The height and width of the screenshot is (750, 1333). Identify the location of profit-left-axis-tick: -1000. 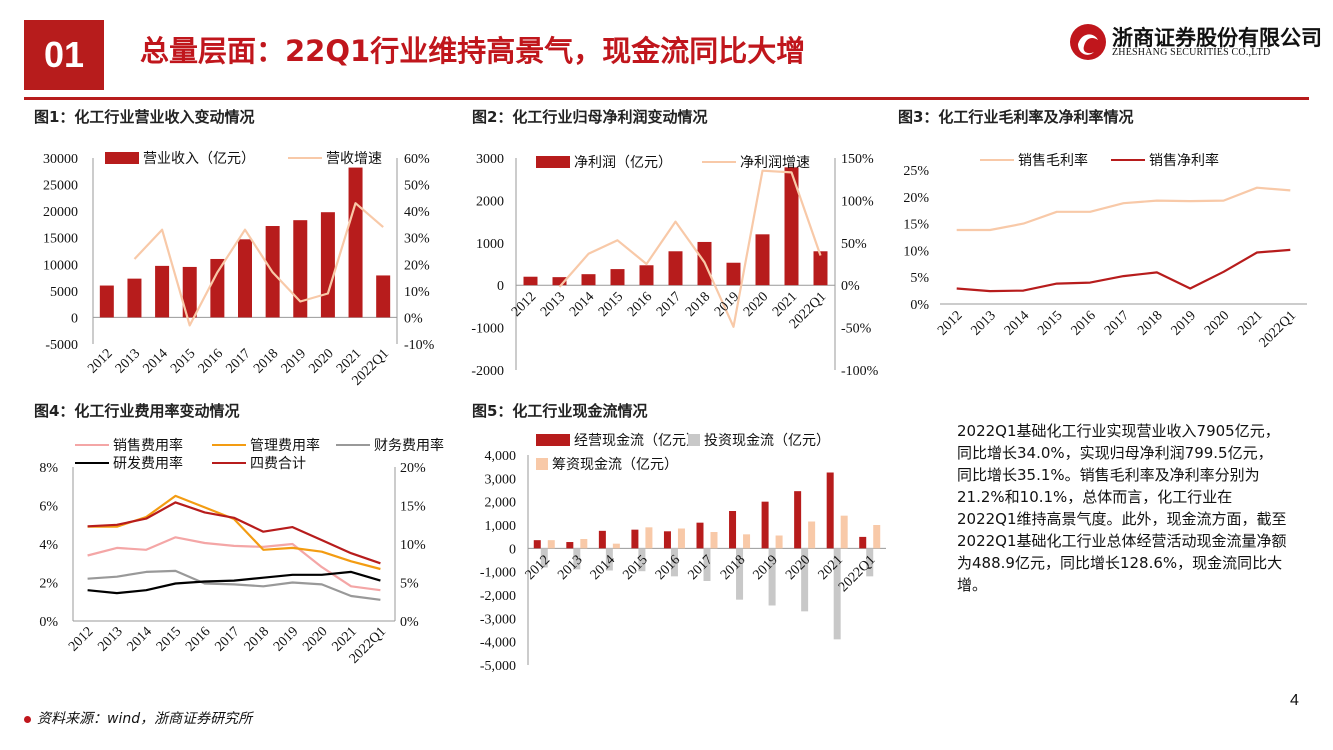
(487, 329).